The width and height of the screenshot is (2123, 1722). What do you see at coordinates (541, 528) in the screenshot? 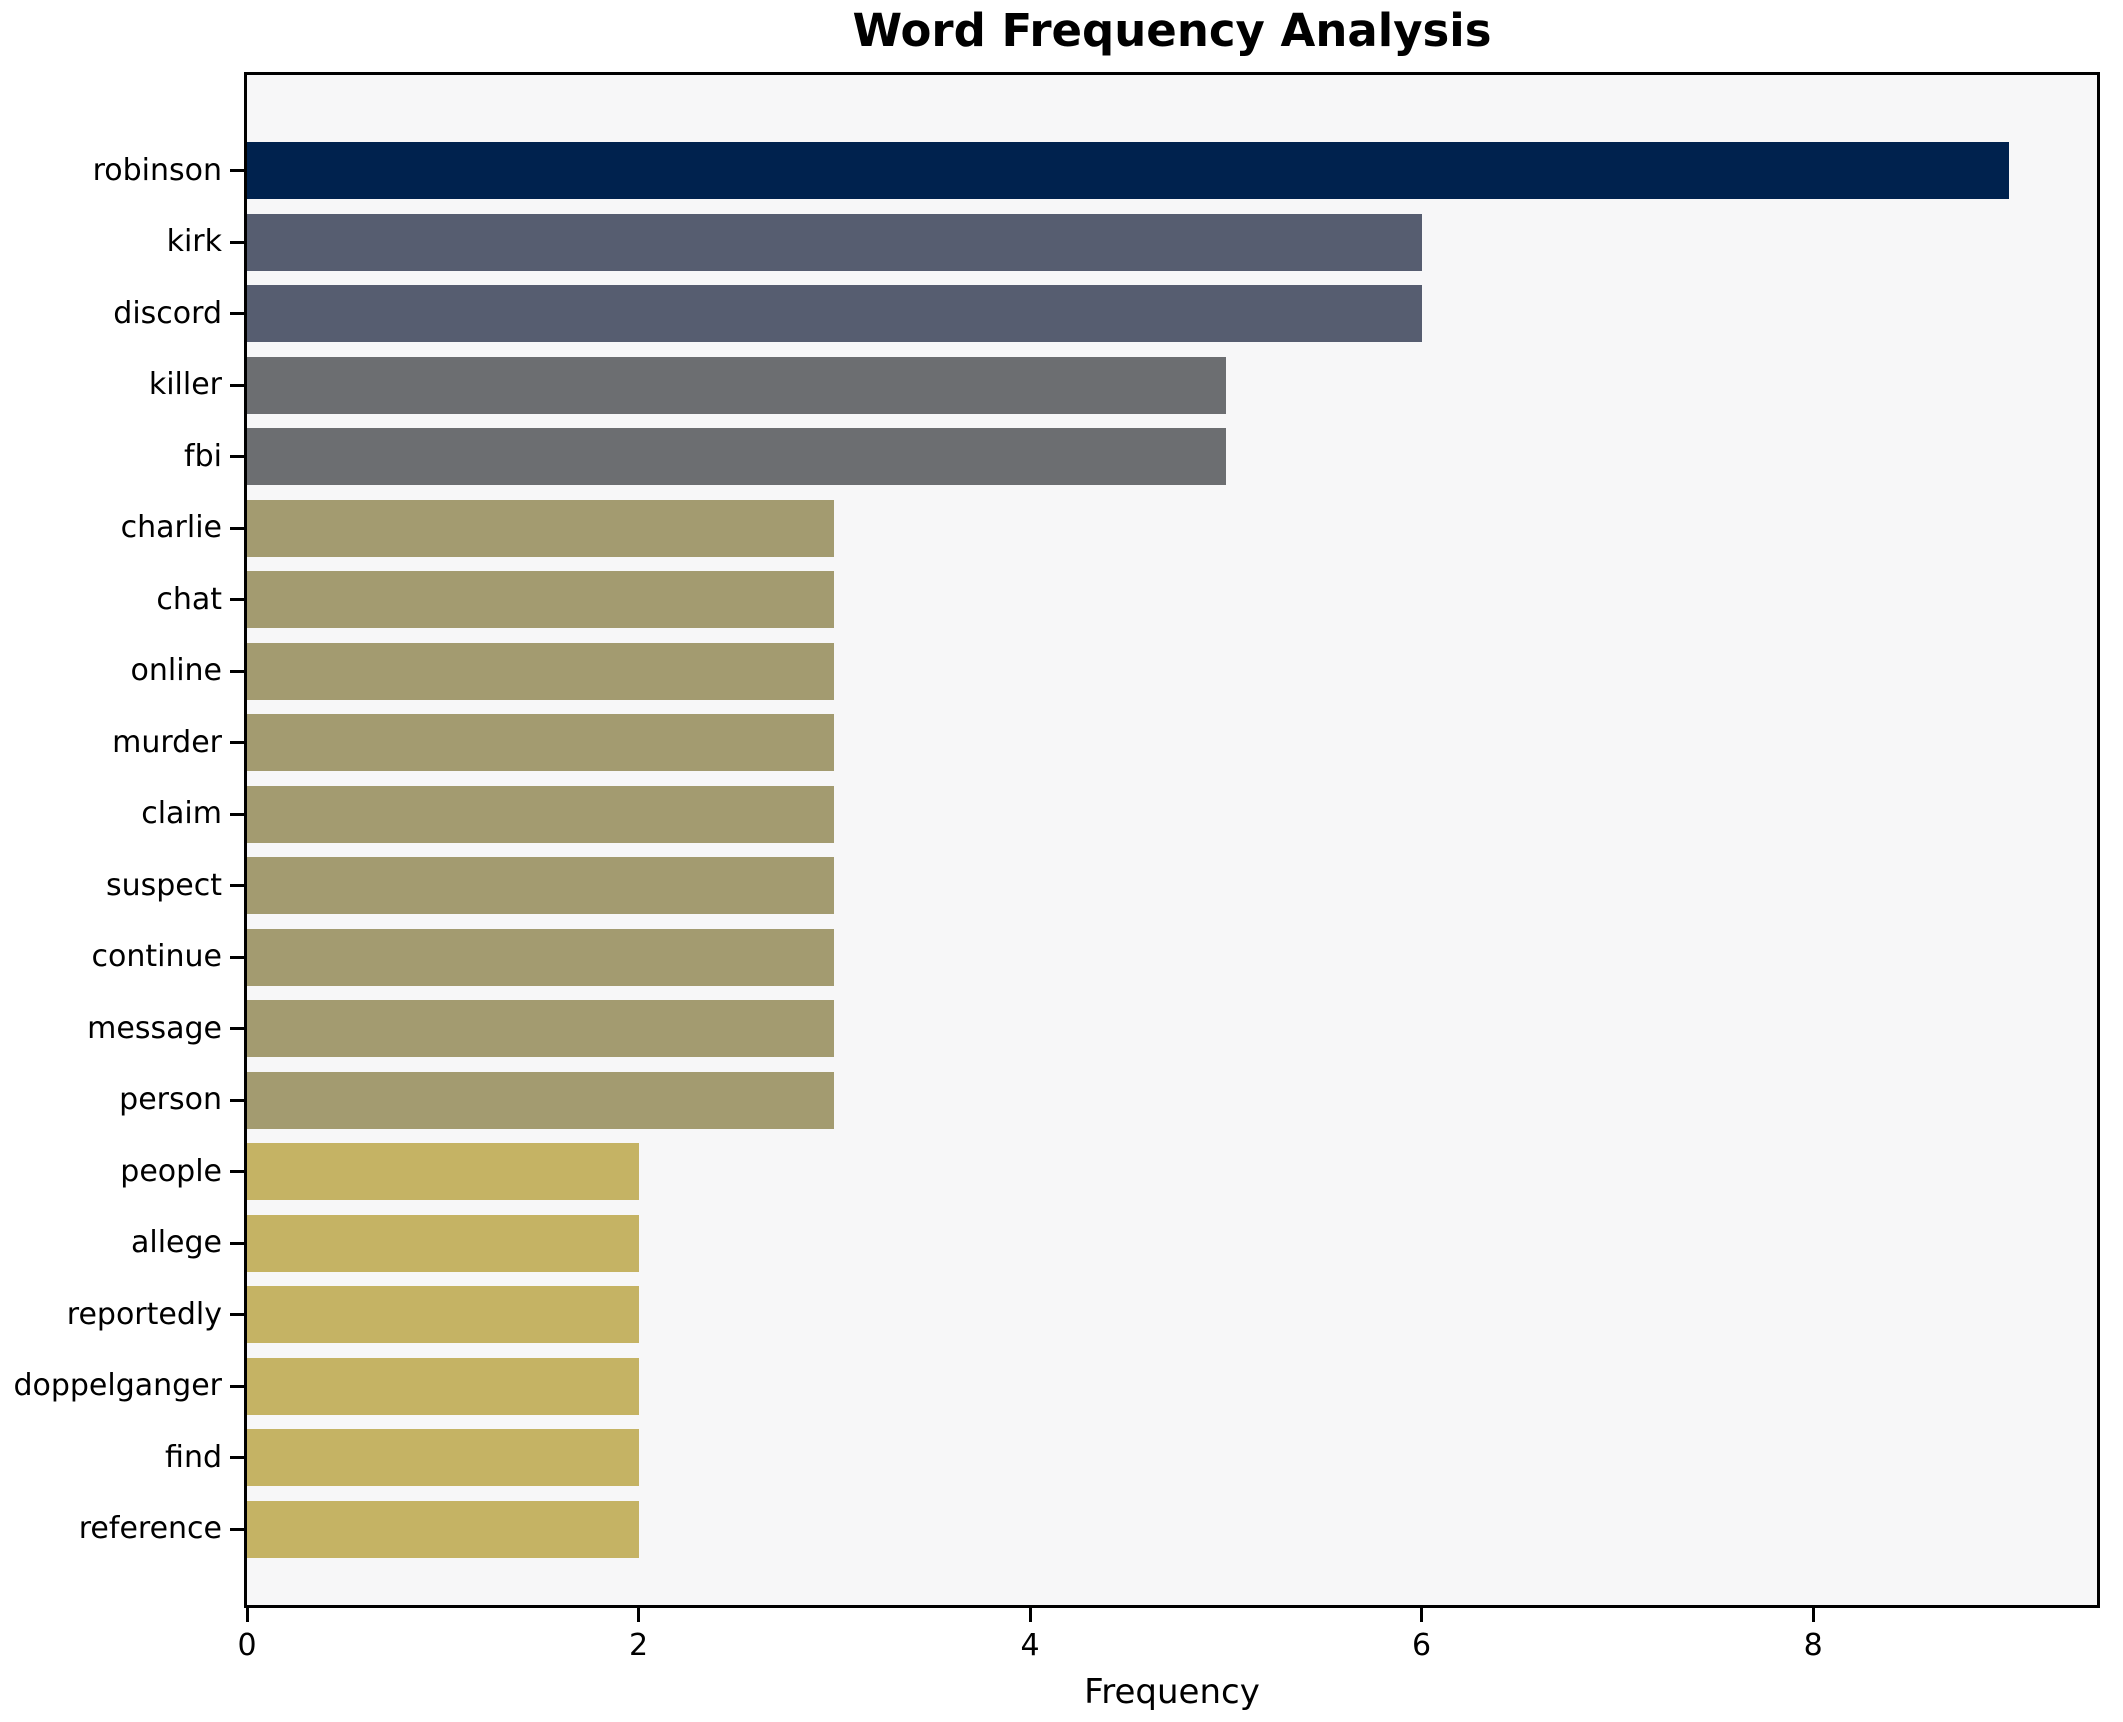
I see `bar-charlie` at bounding box center [541, 528].